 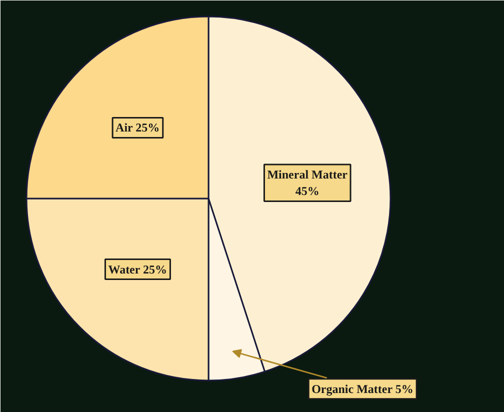 I want to click on slice-label: Mineral Matter, so click(x=307, y=174).